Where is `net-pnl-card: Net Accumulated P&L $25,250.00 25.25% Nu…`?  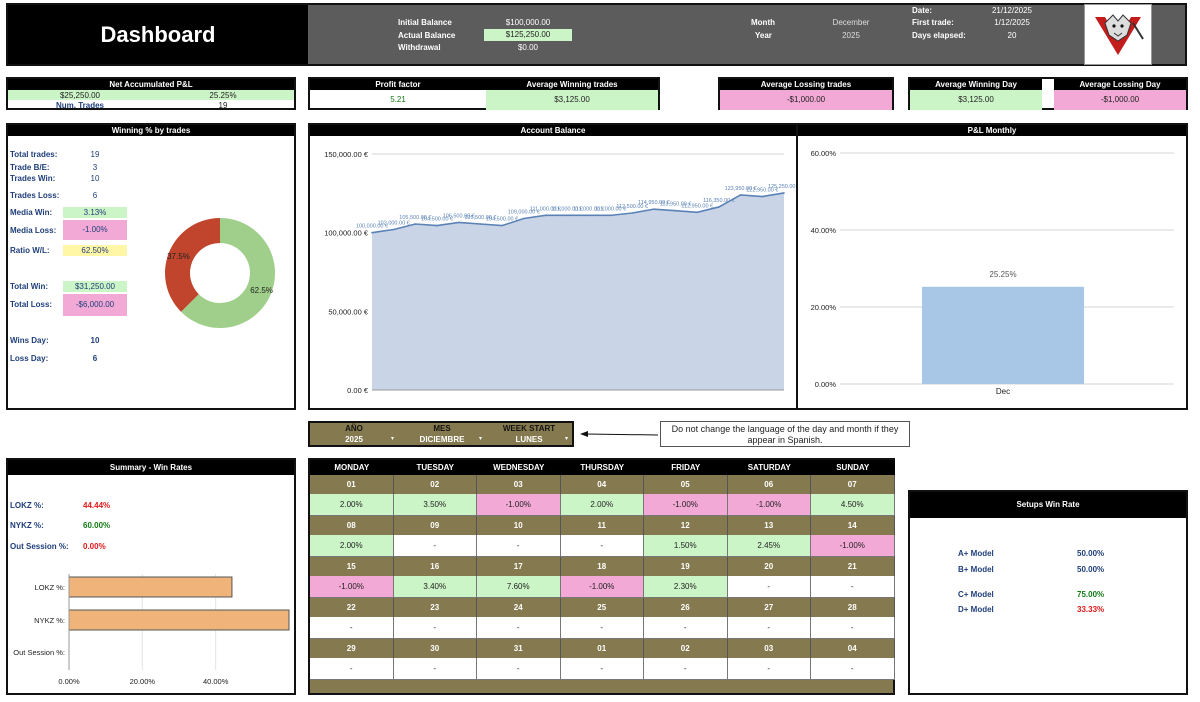
net-pnl-card: Net Accumulated P&L $25,250.00 25.25% Nu… is located at coordinates (151, 93).